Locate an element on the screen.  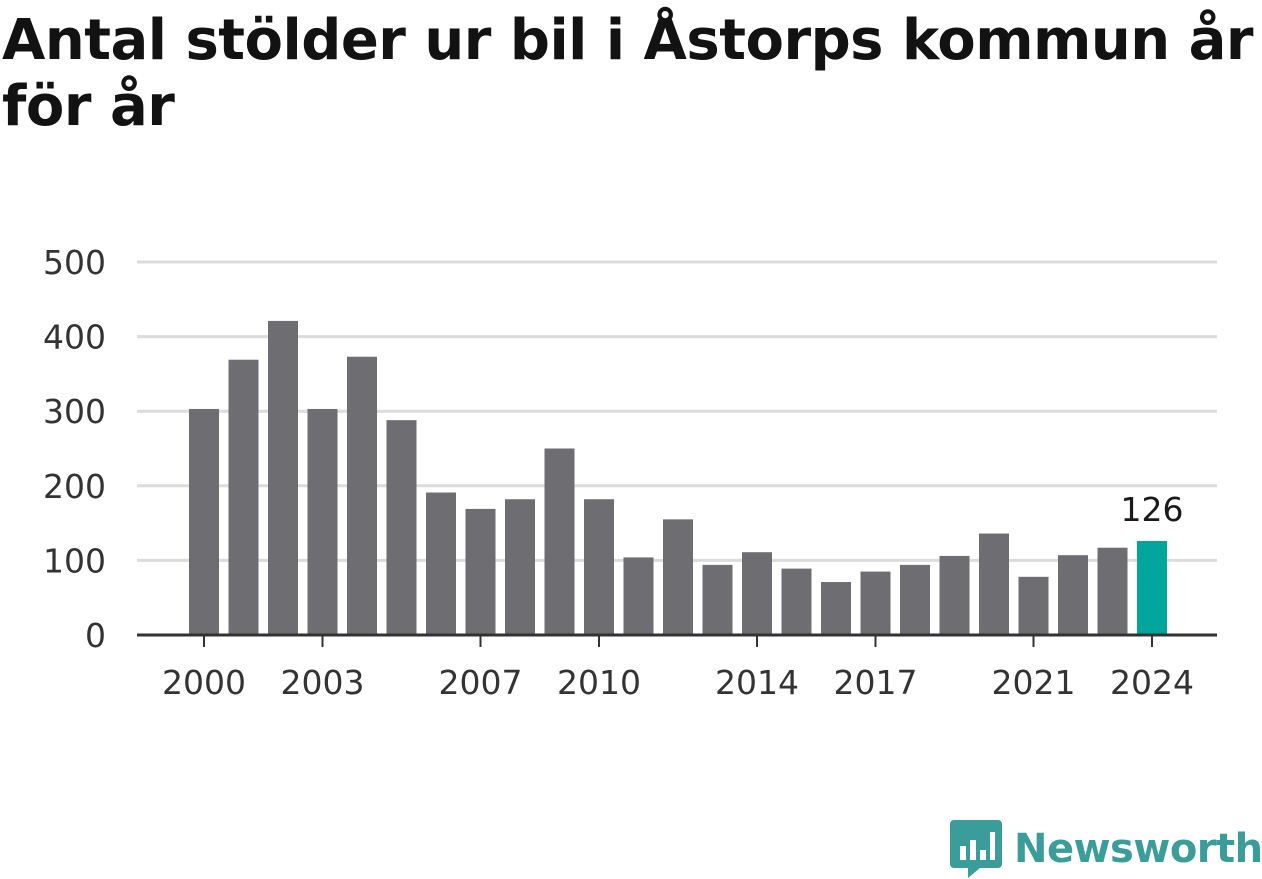
value-label: 126 is located at coordinates (1152, 509).